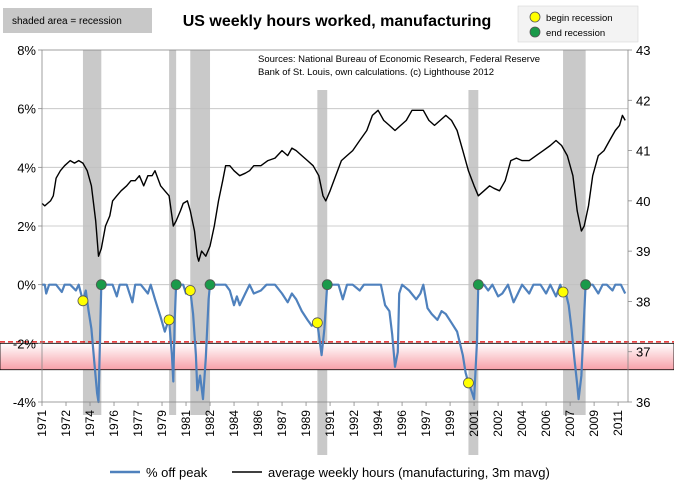 The height and width of the screenshot is (497, 674). What do you see at coordinates (450, 423) in the screenshot?
I see `x-tick-label-17: 1999` at bounding box center [450, 423].